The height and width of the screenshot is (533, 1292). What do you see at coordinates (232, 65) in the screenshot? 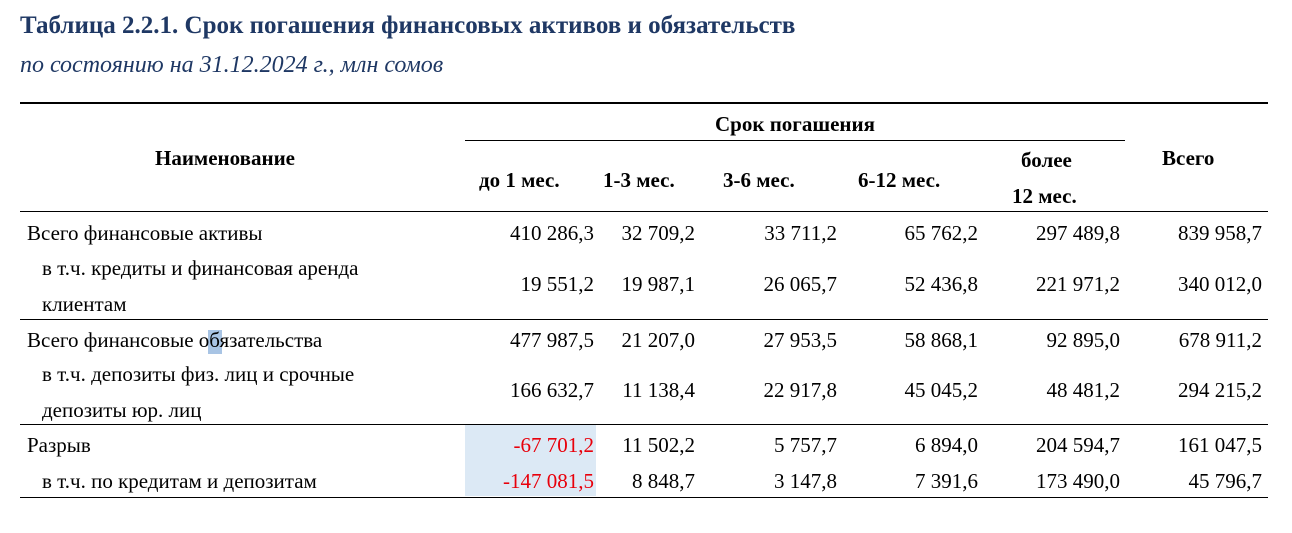
I see `table-subtitle: по состоянию на 31.12.2024 г., млн сомов` at bounding box center [232, 65].